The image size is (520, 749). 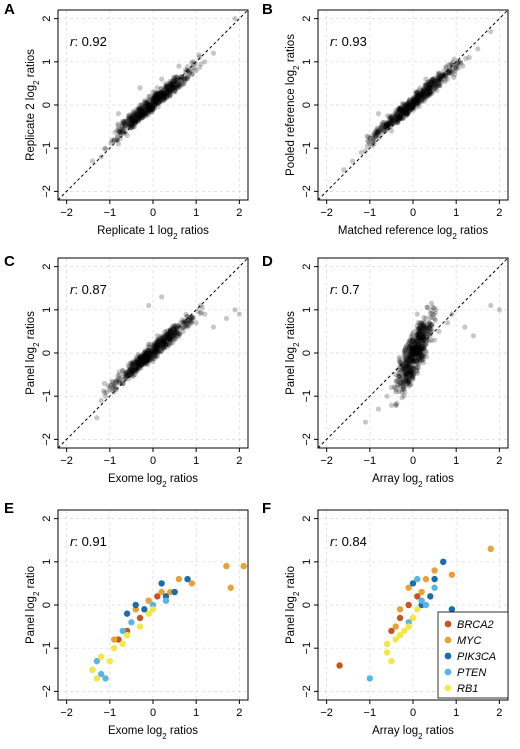 What do you see at coordinates (47, 439) in the screenshot?
I see `y-tick-label: −2` at bounding box center [47, 439].